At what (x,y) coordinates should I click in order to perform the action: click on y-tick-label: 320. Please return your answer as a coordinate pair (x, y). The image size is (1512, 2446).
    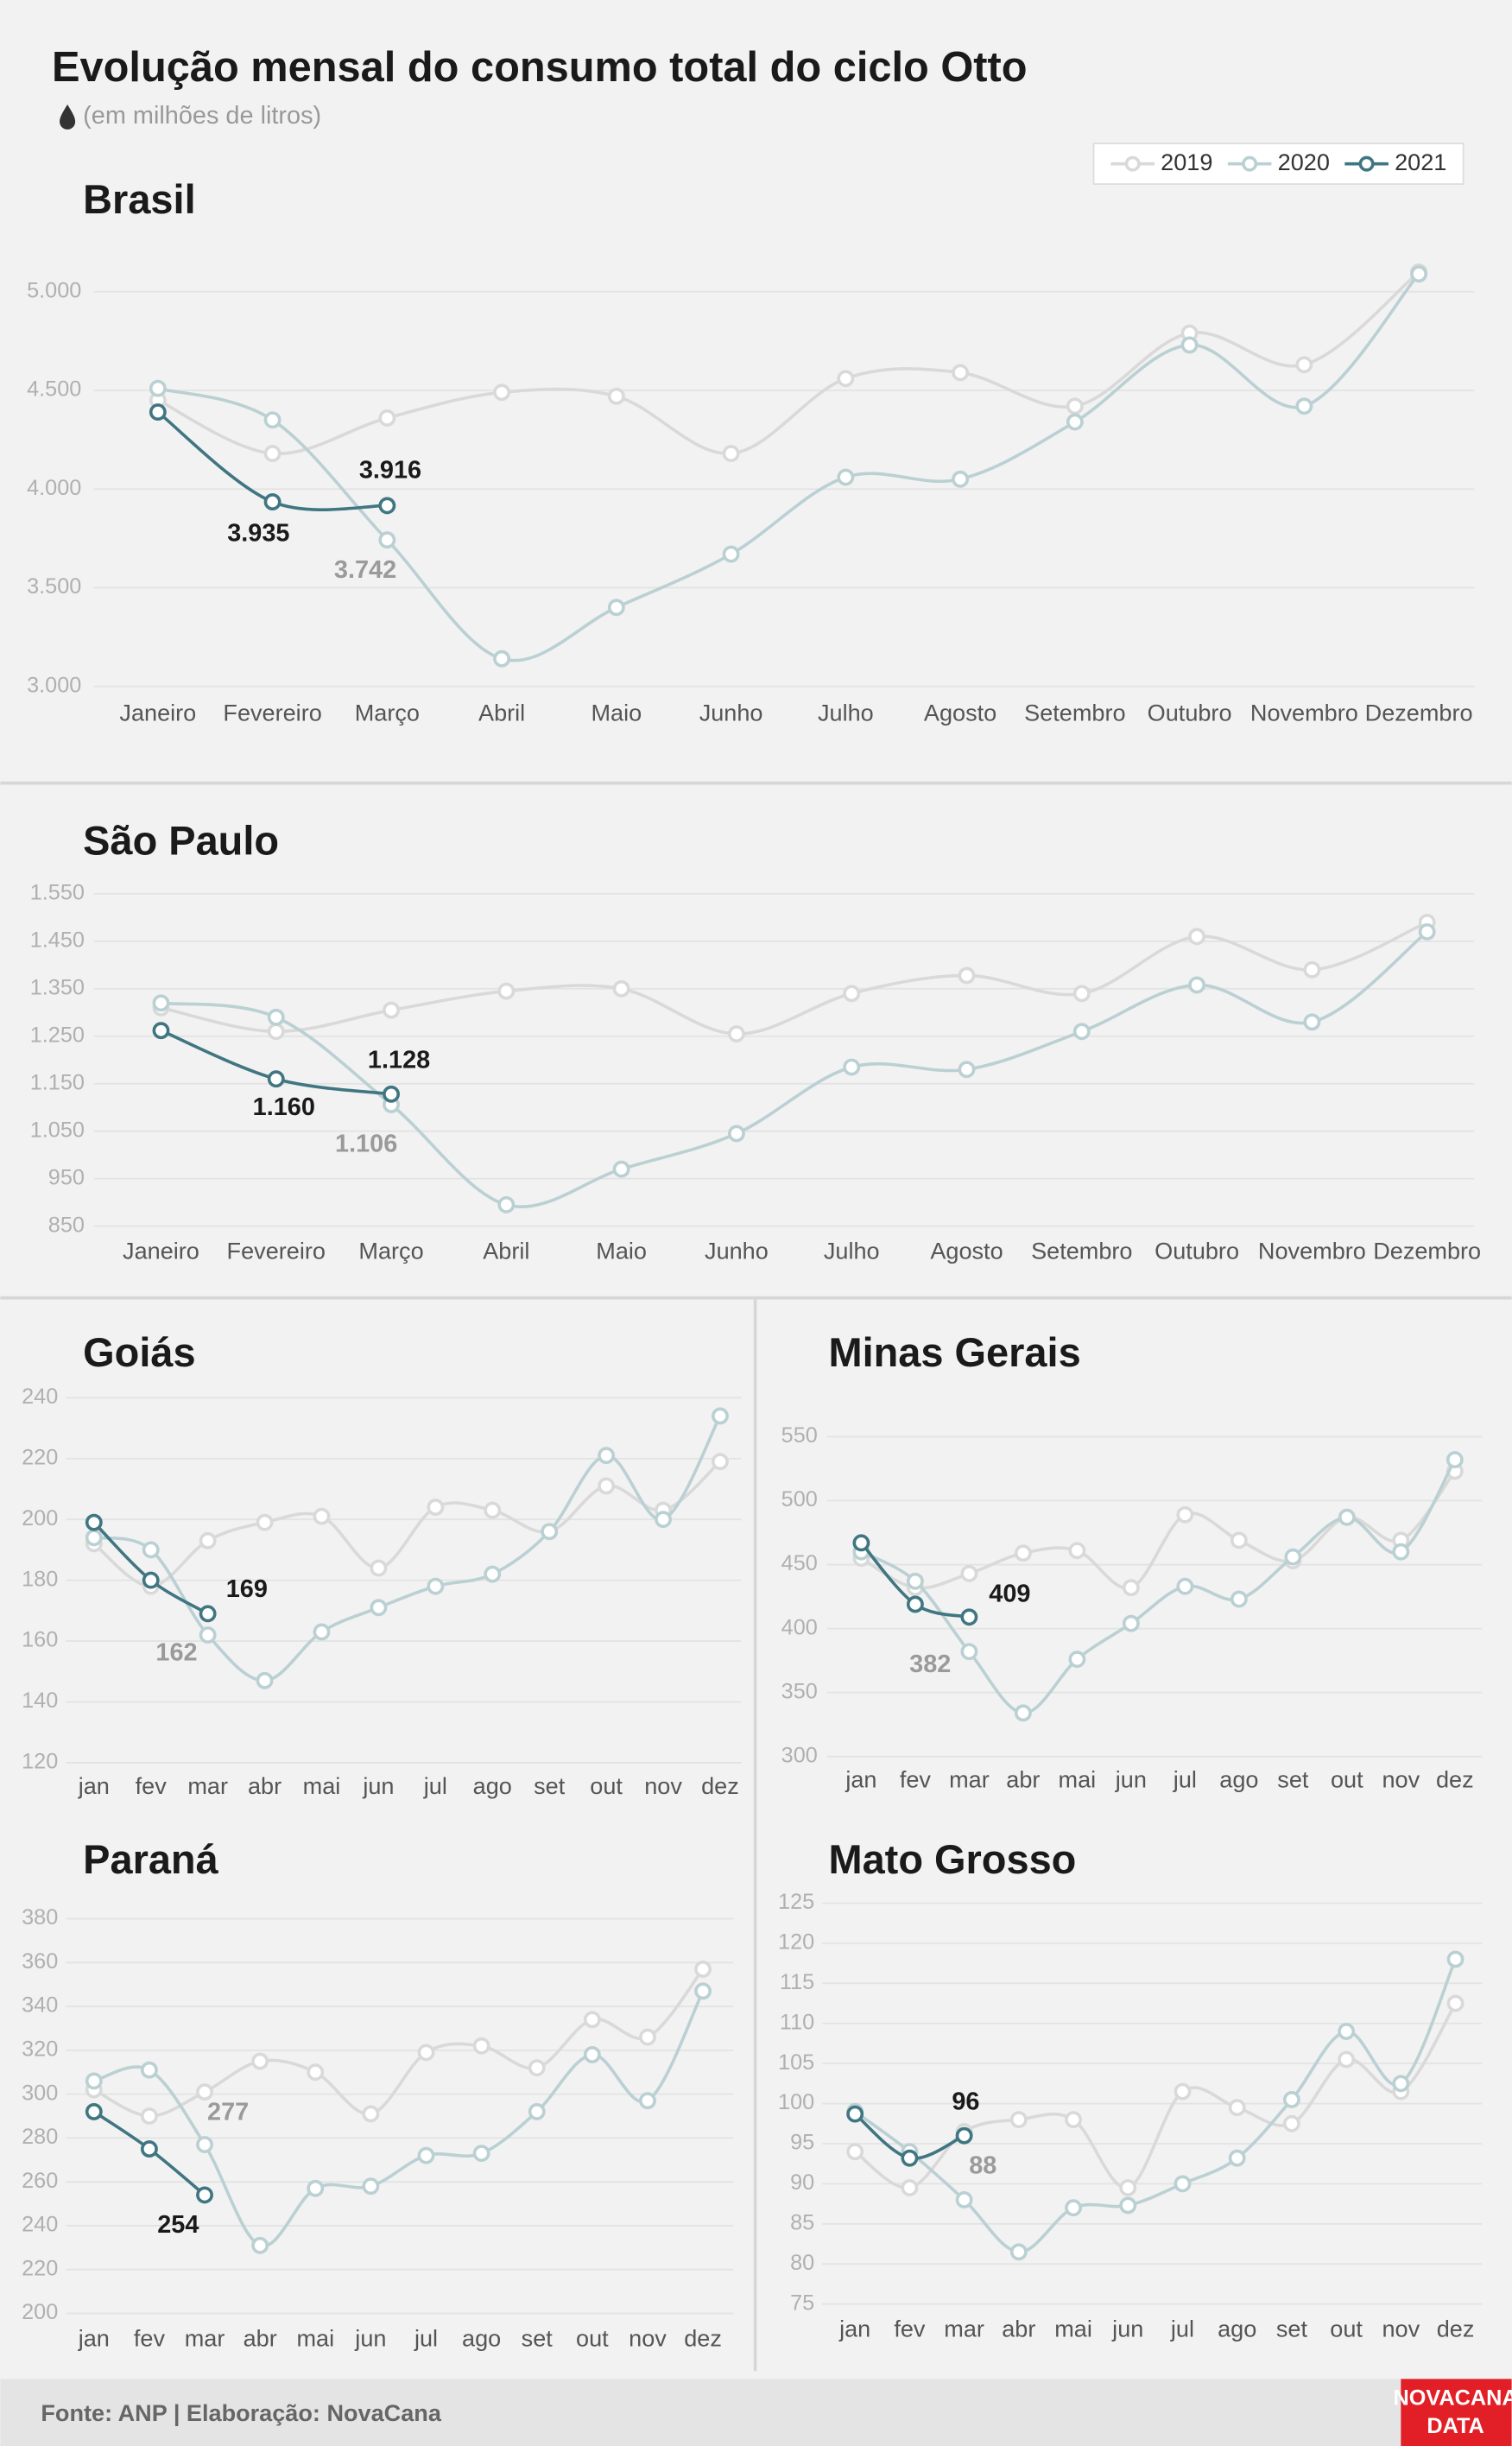
    Looking at the image, I should click on (40, 2049).